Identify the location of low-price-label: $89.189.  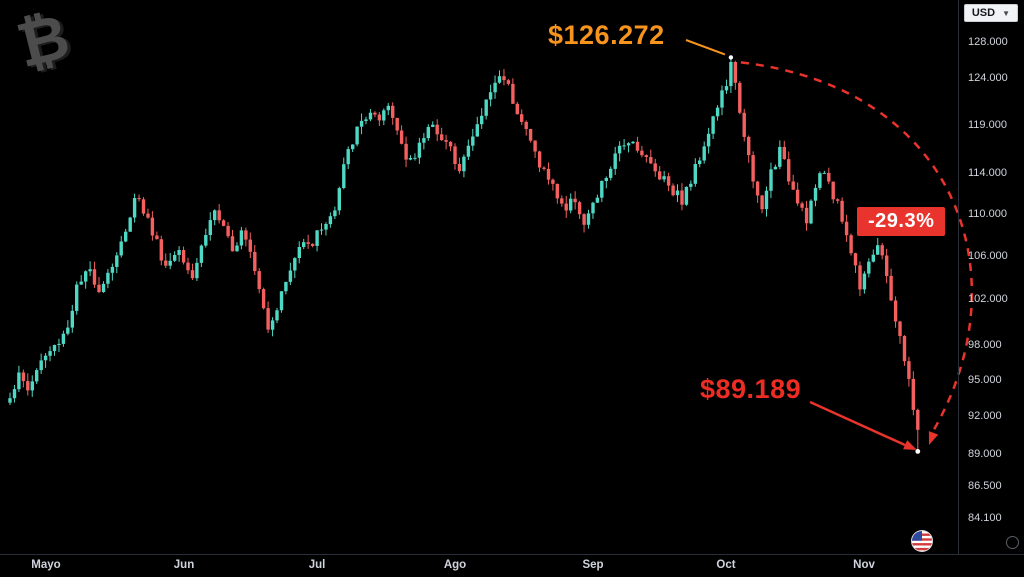
(751, 389).